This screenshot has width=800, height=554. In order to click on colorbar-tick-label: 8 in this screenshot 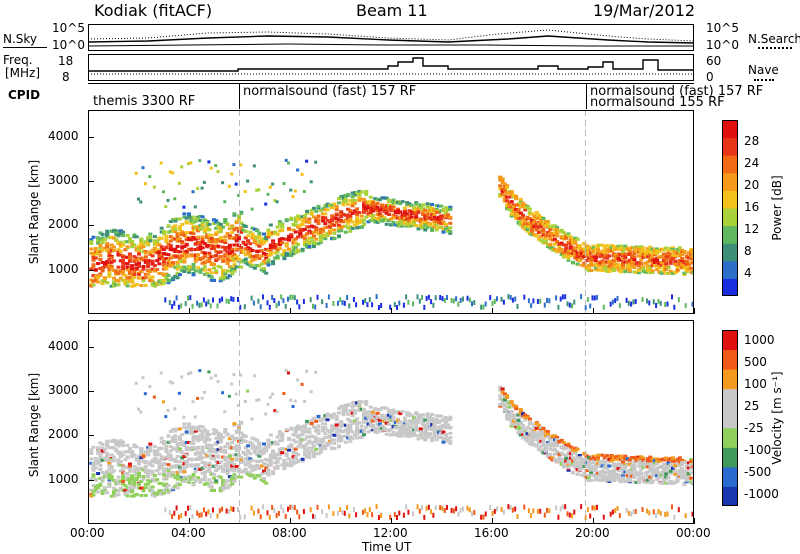, I will do `click(748, 251)`.